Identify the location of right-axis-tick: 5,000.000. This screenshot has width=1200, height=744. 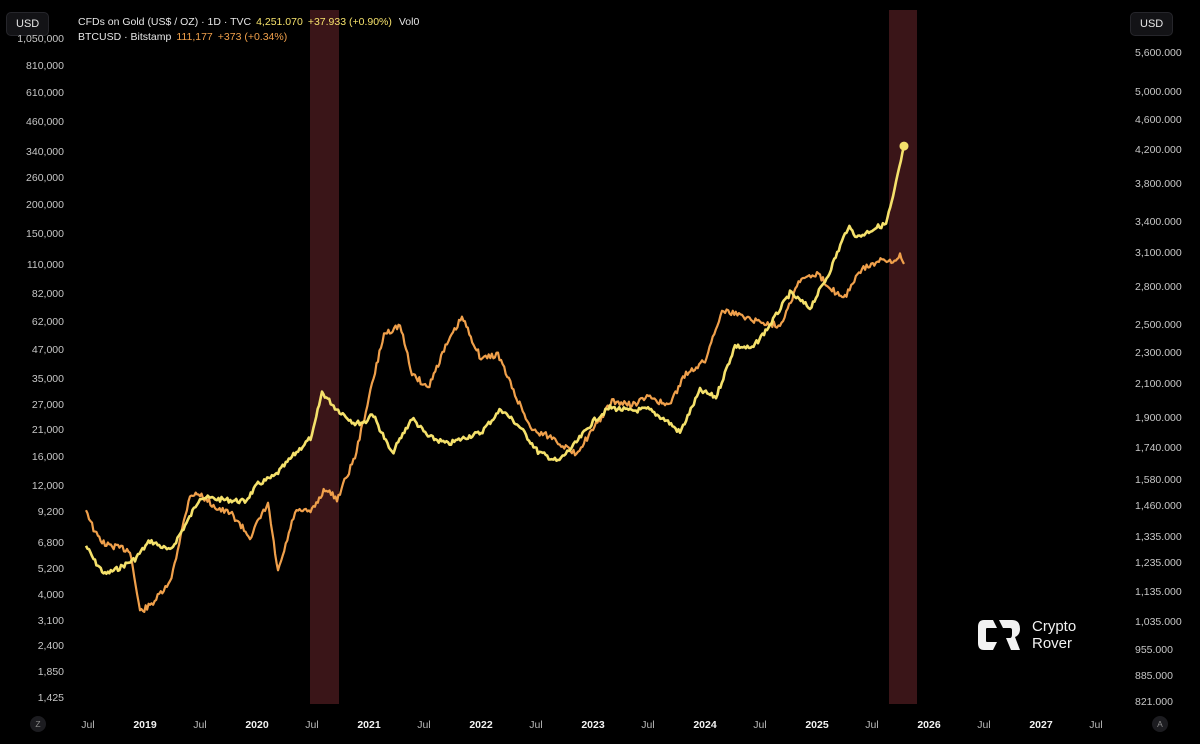
(1158, 92).